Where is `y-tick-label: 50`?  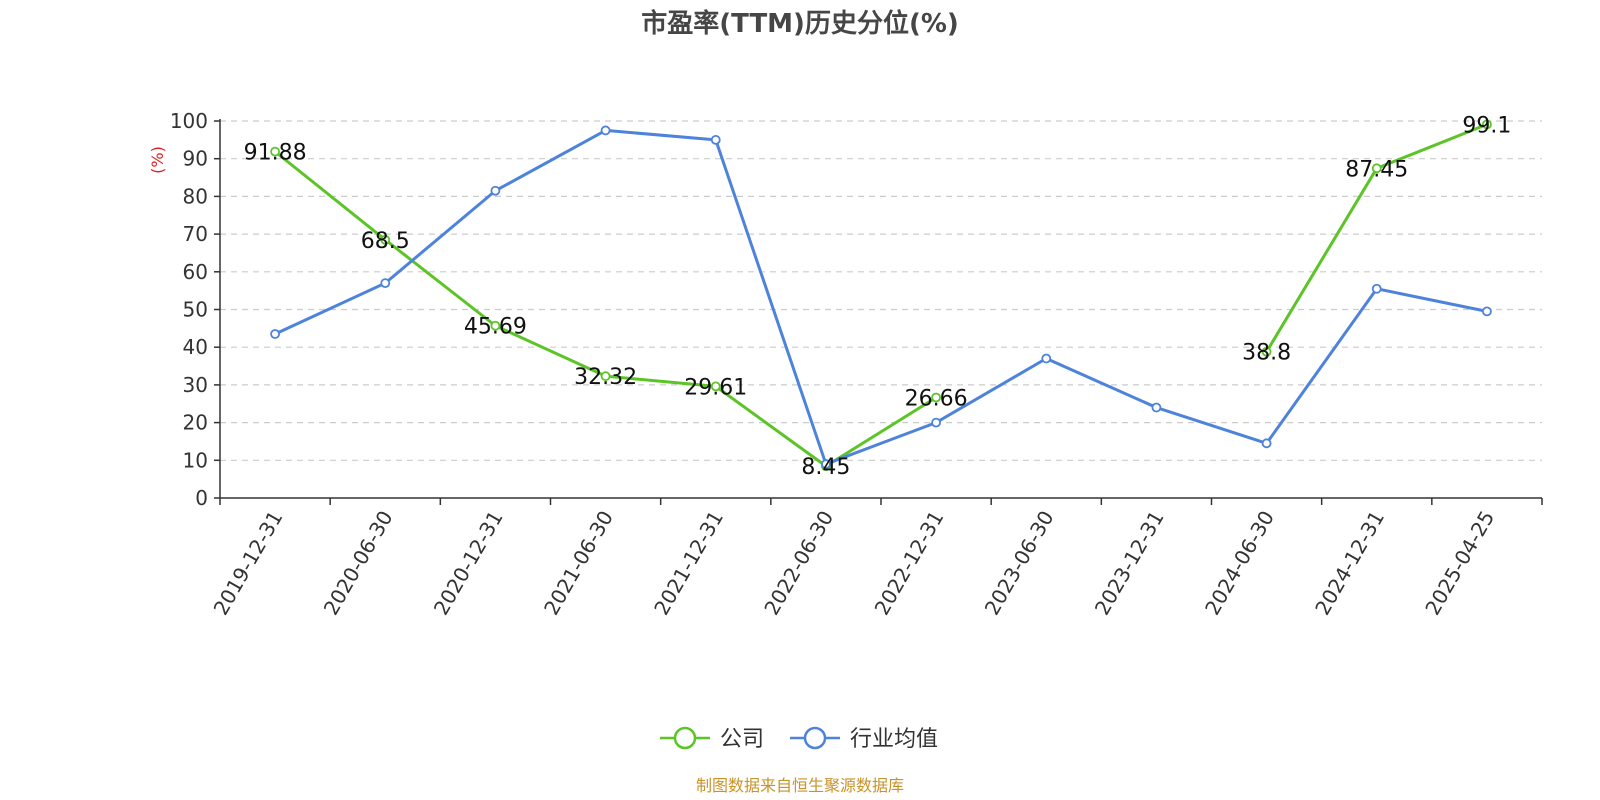 y-tick-label: 50 is located at coordinates (195, 310).